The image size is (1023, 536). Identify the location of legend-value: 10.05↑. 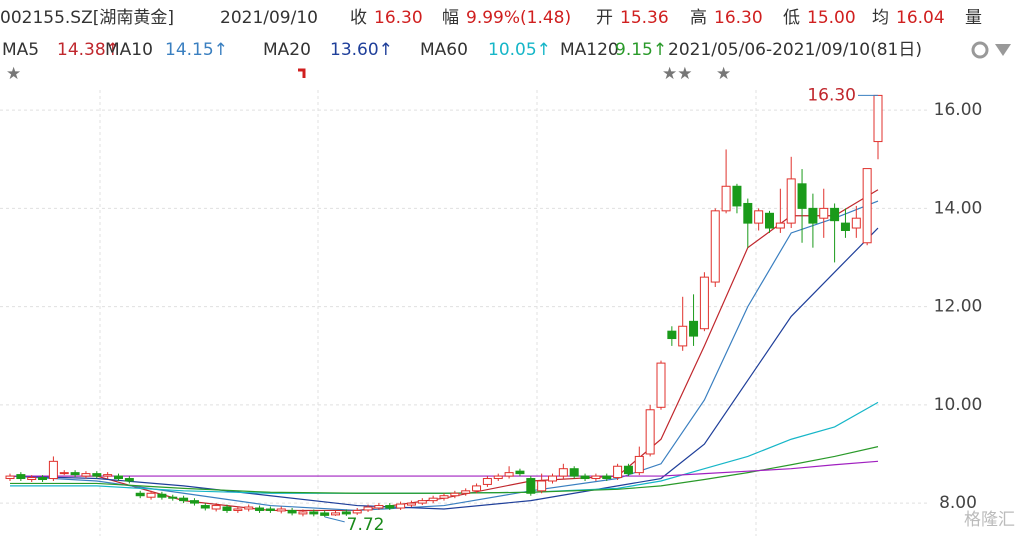
(519, 50).